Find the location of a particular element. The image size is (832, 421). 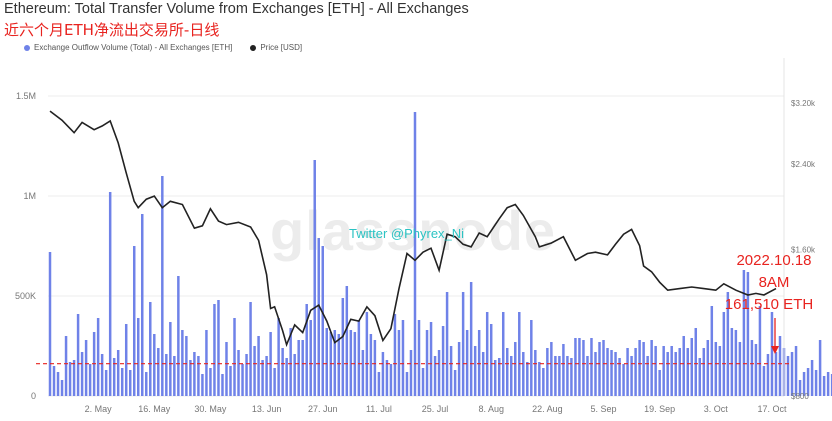

x-tick-label: 17. Oct is located at coordinates (772, 409).